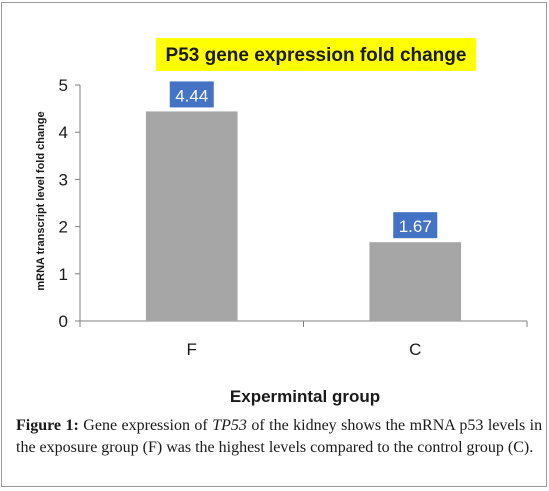 This screenshot has width=549, height=491. I want to click on x-axis-label: Expermintal group, so click(305, 396).